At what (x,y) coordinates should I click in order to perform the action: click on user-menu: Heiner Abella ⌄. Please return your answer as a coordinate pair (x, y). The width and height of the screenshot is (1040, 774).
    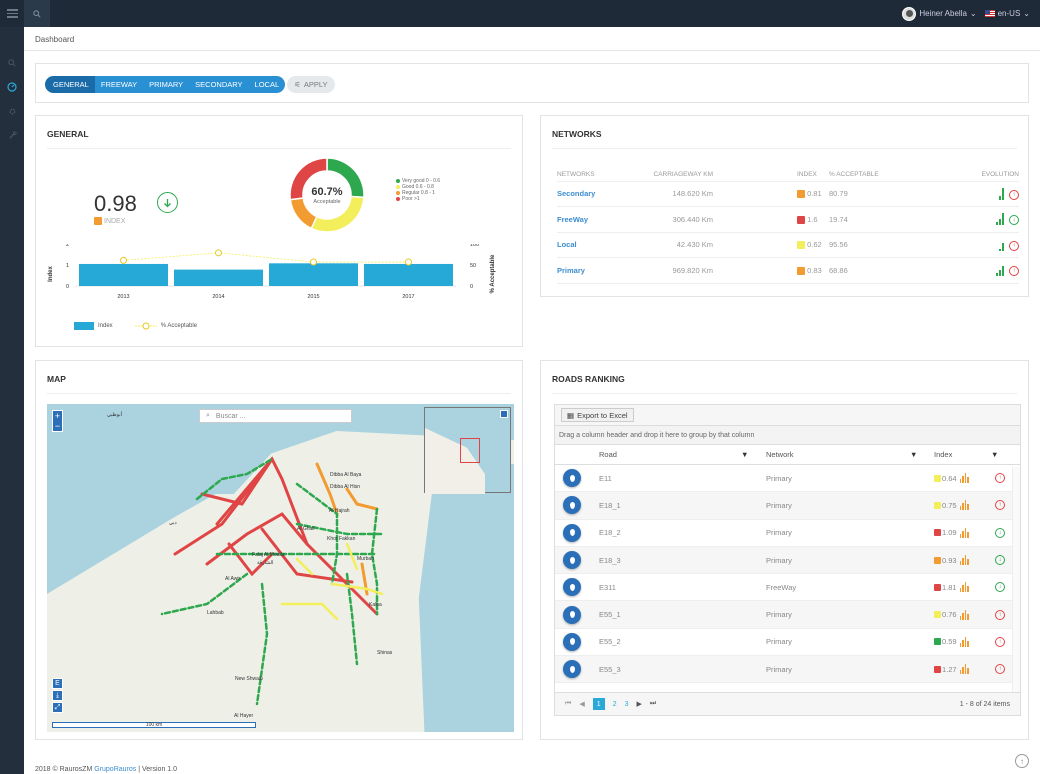
    Looking at the image, I should click on (939, 13).